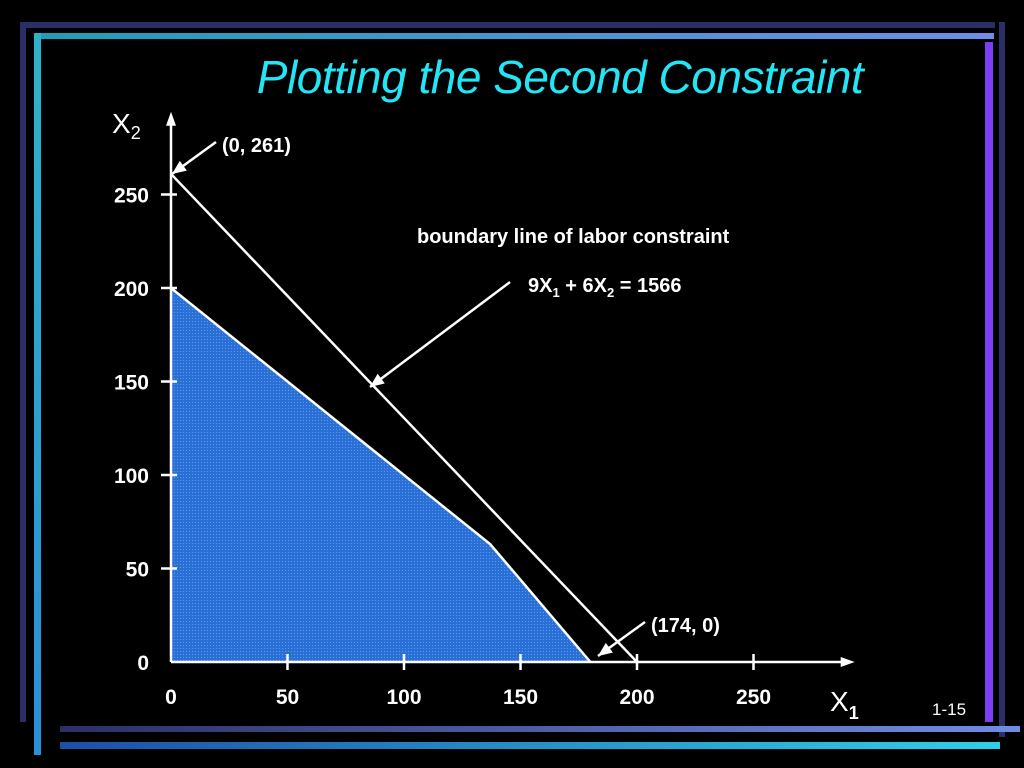  I want to click on y-tick-label: 0, so click(143, 663).